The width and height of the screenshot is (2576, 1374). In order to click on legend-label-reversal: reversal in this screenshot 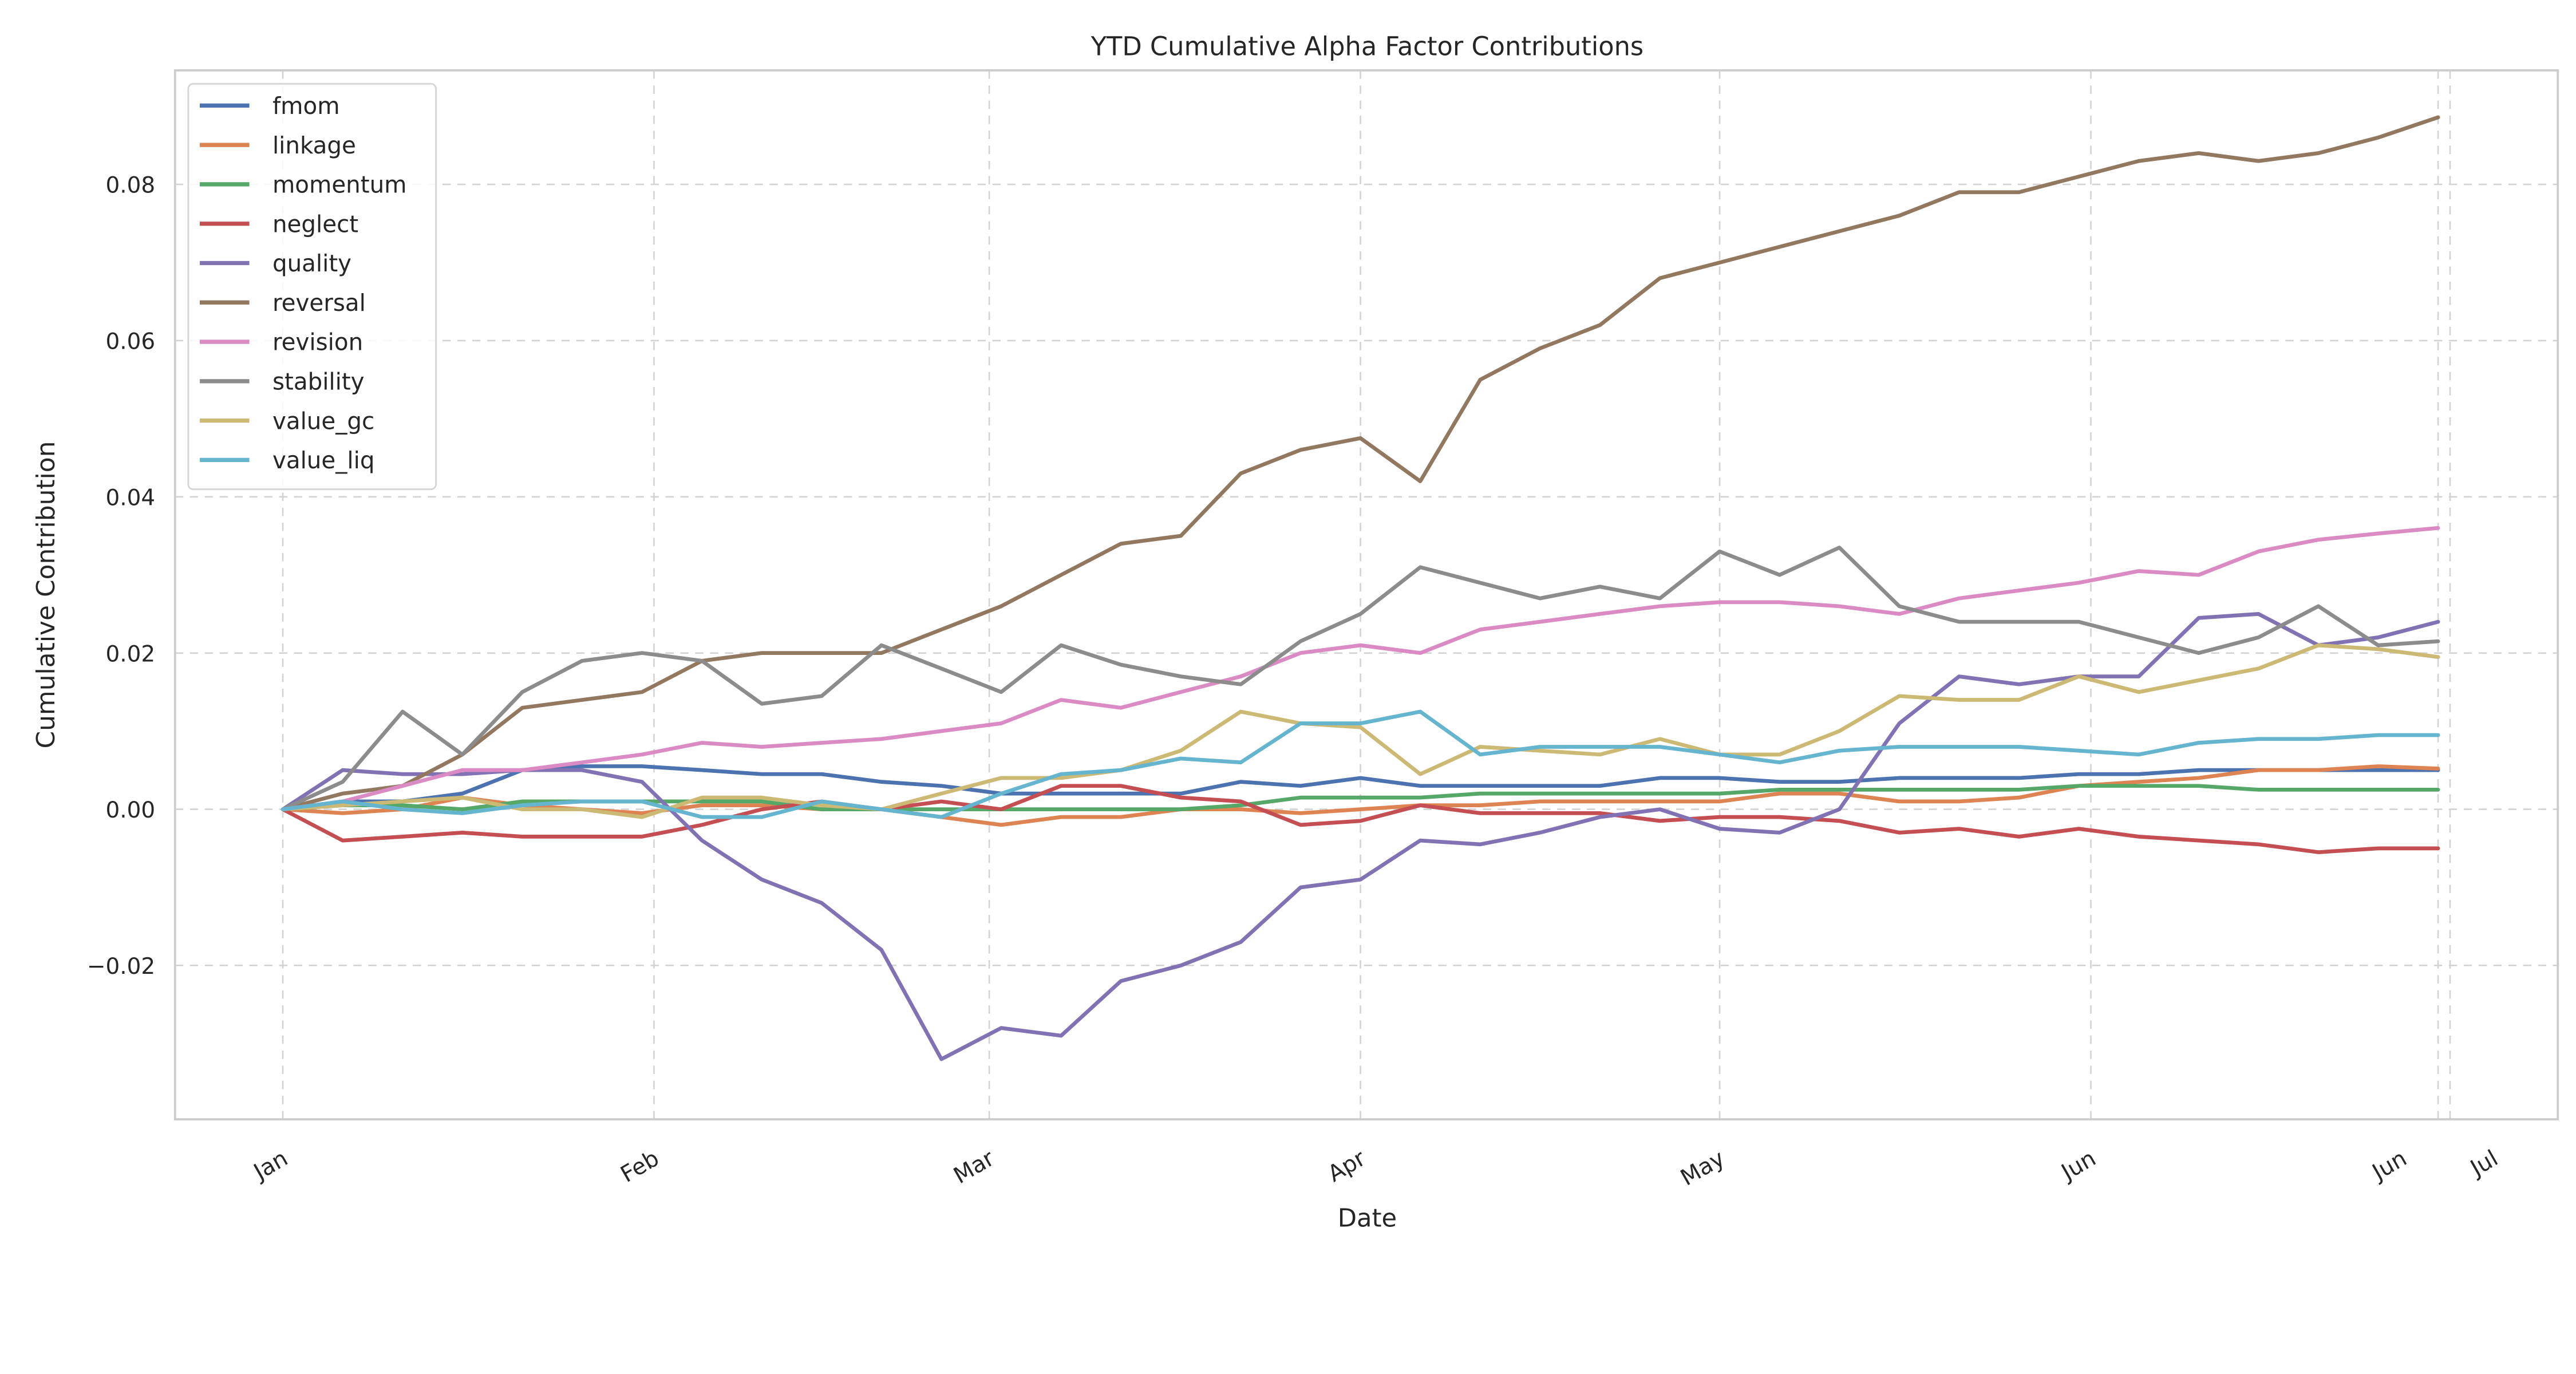, I will do `click(319, 303)`.